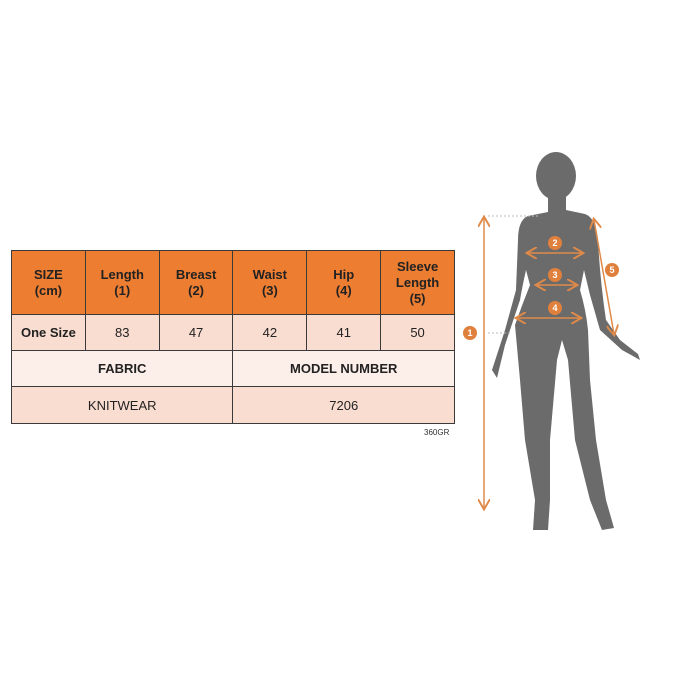 The width and height of the screenshot is (700, 700). What do you see at coordinates (270, 332) in the screenshot?
I see `cell-waist: 42` at bounding box center [270, 332].